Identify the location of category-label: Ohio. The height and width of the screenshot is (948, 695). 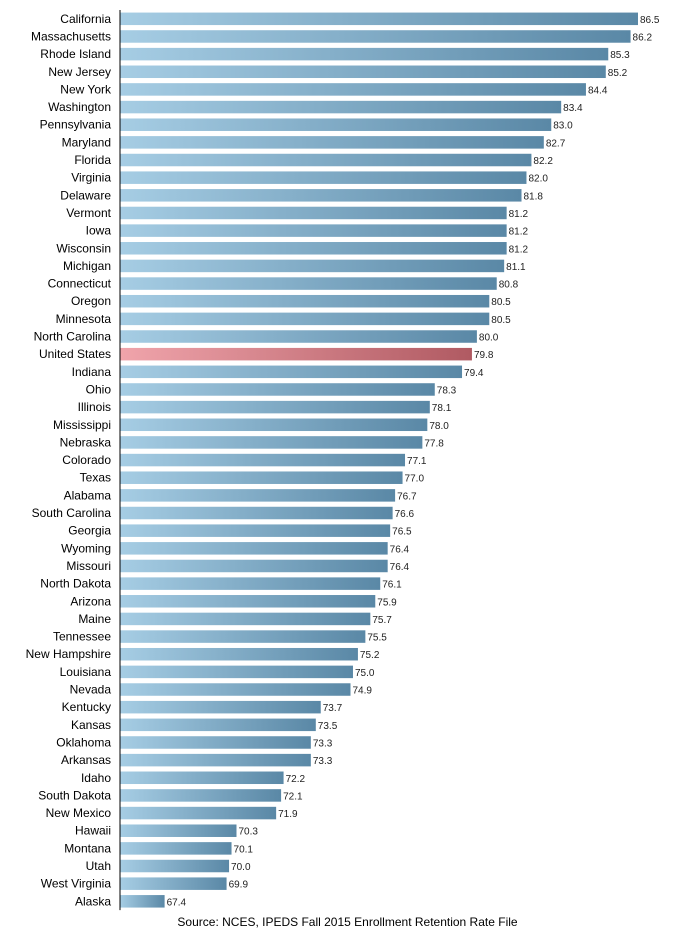
(99, 389).